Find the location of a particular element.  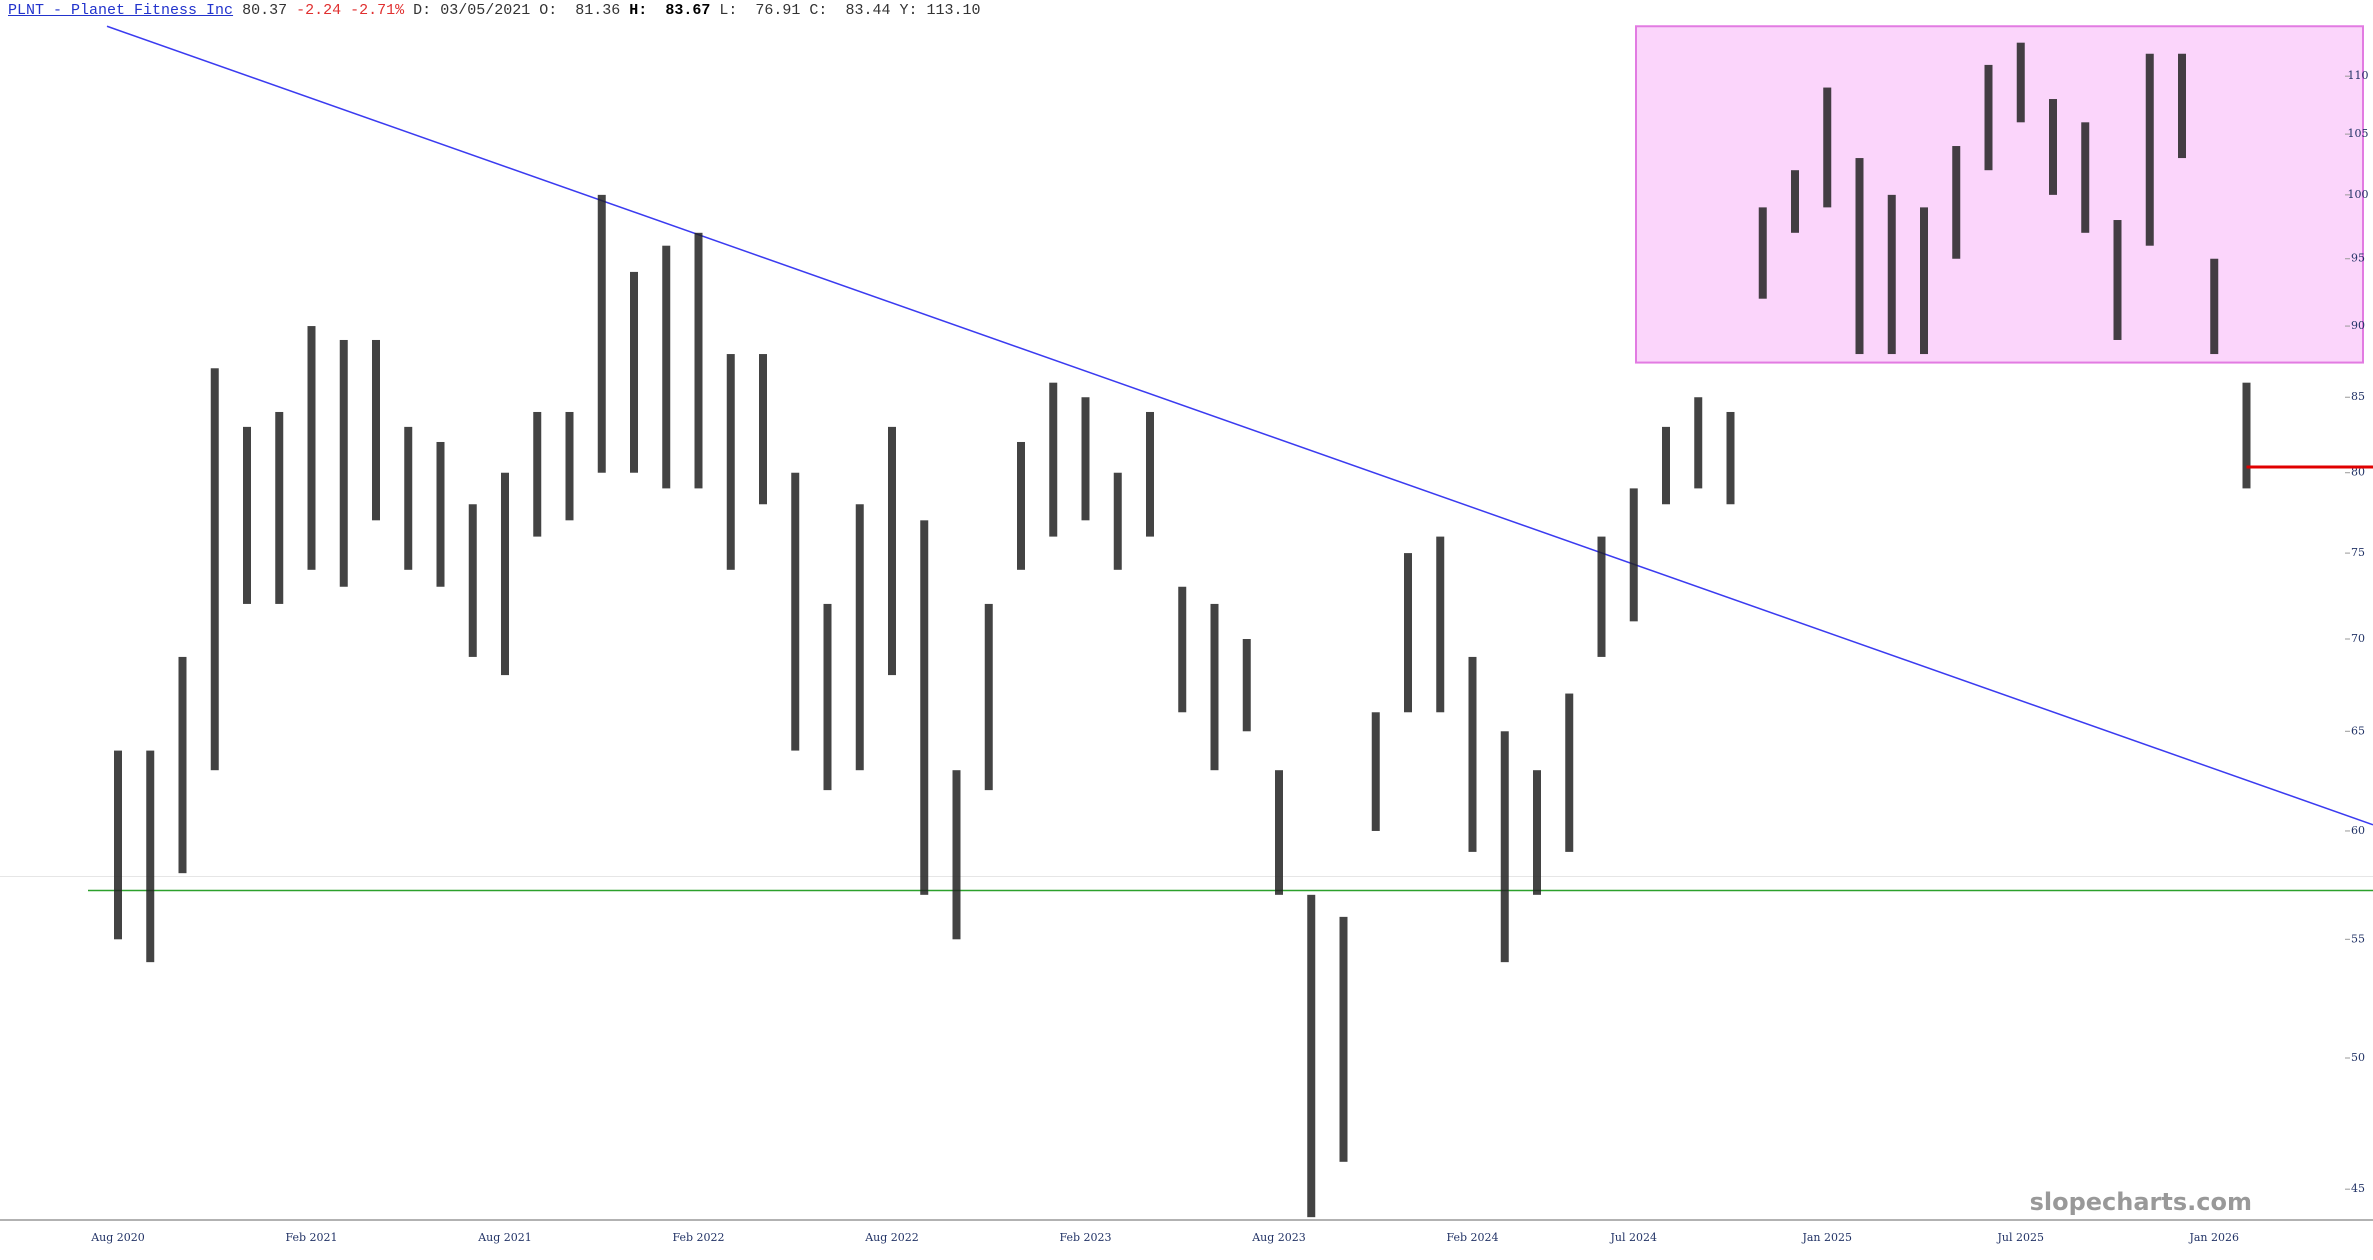

o-label: O: is located at coordinates (548, 10).